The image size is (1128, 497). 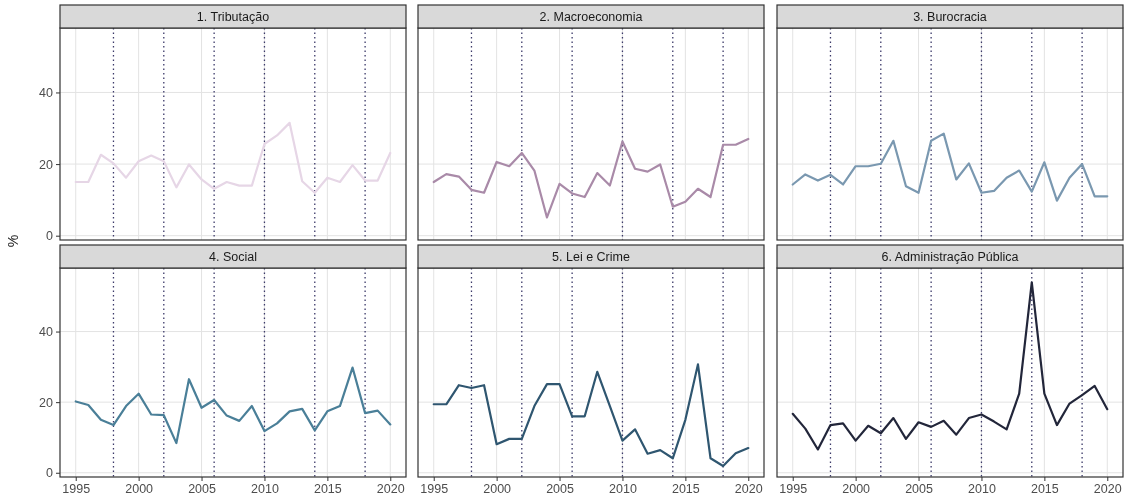 I want to click on chart-title: 5. Lei e Crime, so click(x=591, y=257).